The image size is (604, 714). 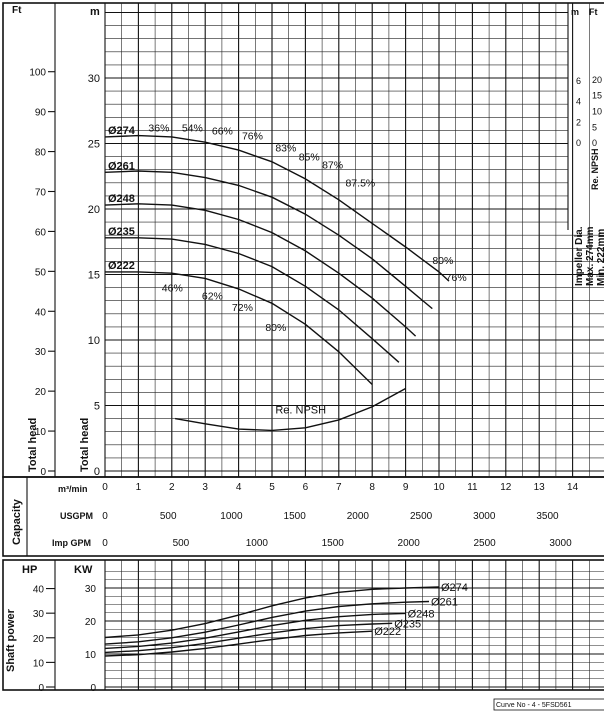 What do you see at coordinates (333, 543) in the screenshot?
I see `impgpm-tick-label: 1500` at bounding box center [333, 543].